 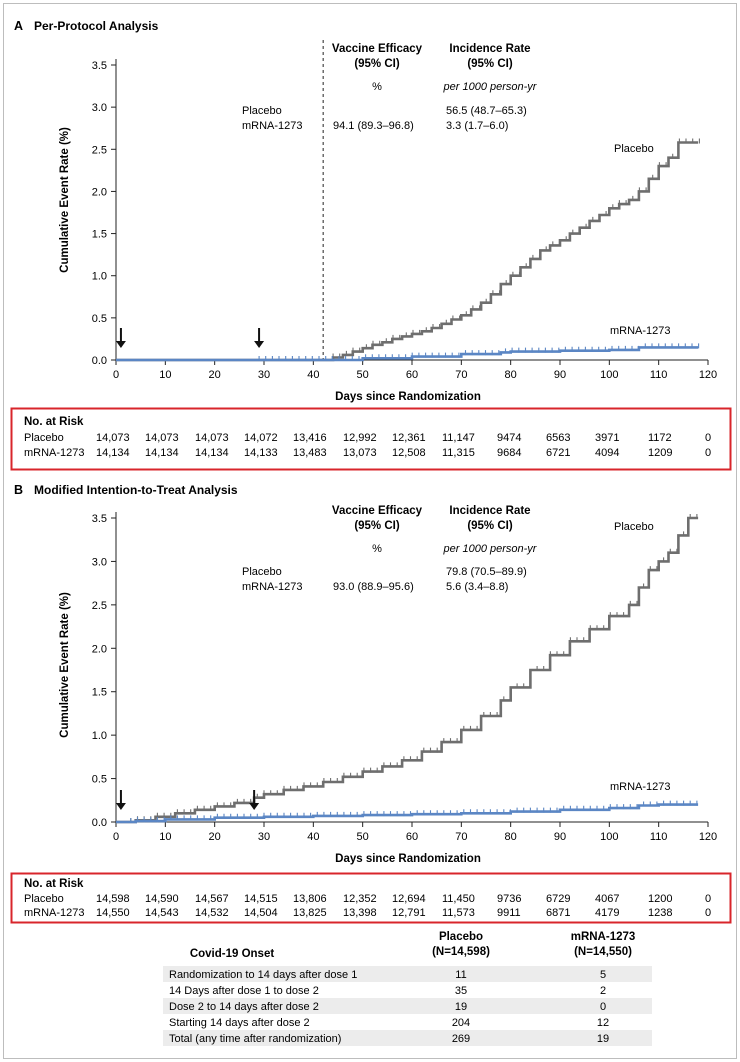 I want to click on panel-b-risk-box, so click(x=371, y=898).